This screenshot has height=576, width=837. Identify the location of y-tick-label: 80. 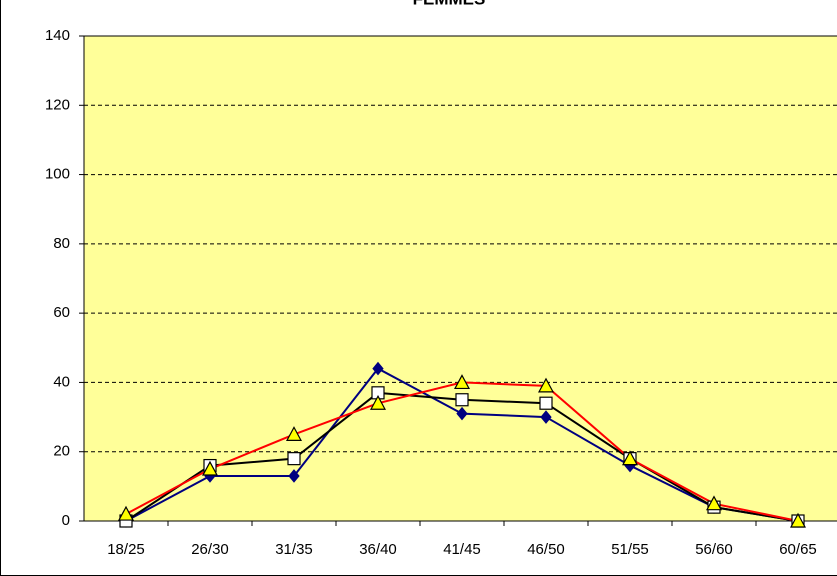
(61, 243).